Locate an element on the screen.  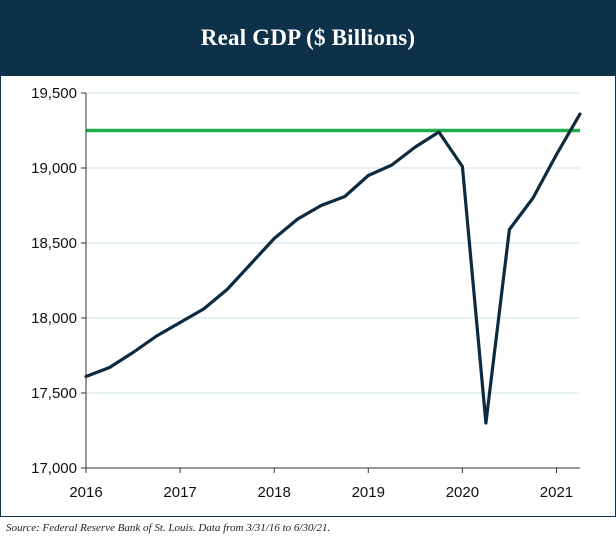
y-tick-label: 19,000 is located at coordinates (54, 168).